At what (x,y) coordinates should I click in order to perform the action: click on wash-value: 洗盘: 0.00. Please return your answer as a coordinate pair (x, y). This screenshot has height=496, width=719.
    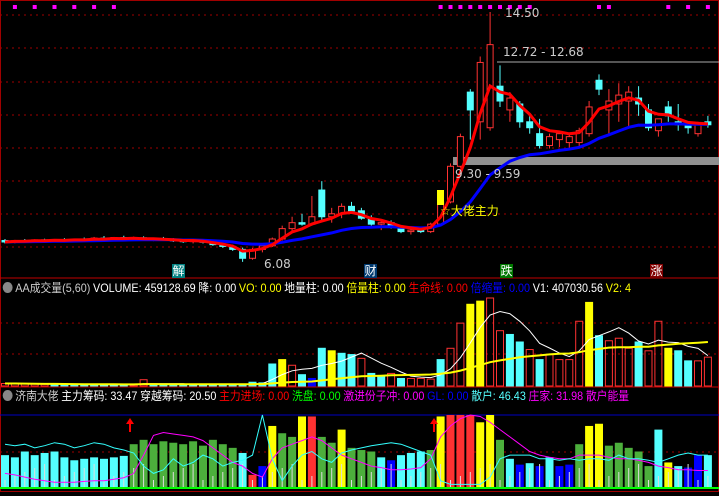
    Looking at the image, I should click on (316, 396).